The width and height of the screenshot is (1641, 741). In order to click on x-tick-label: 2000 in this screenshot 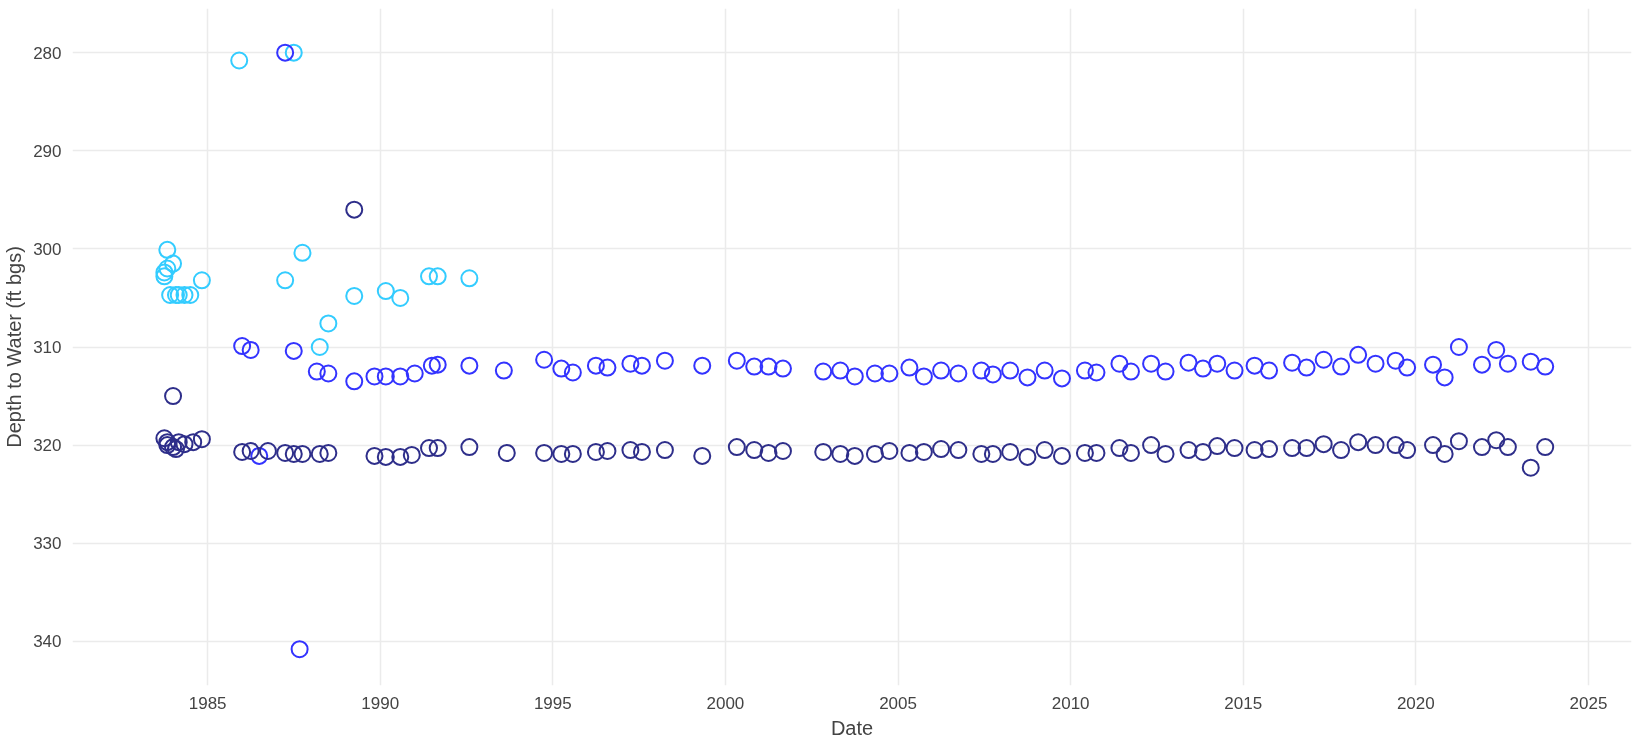, I will do `click(725, 703)`.